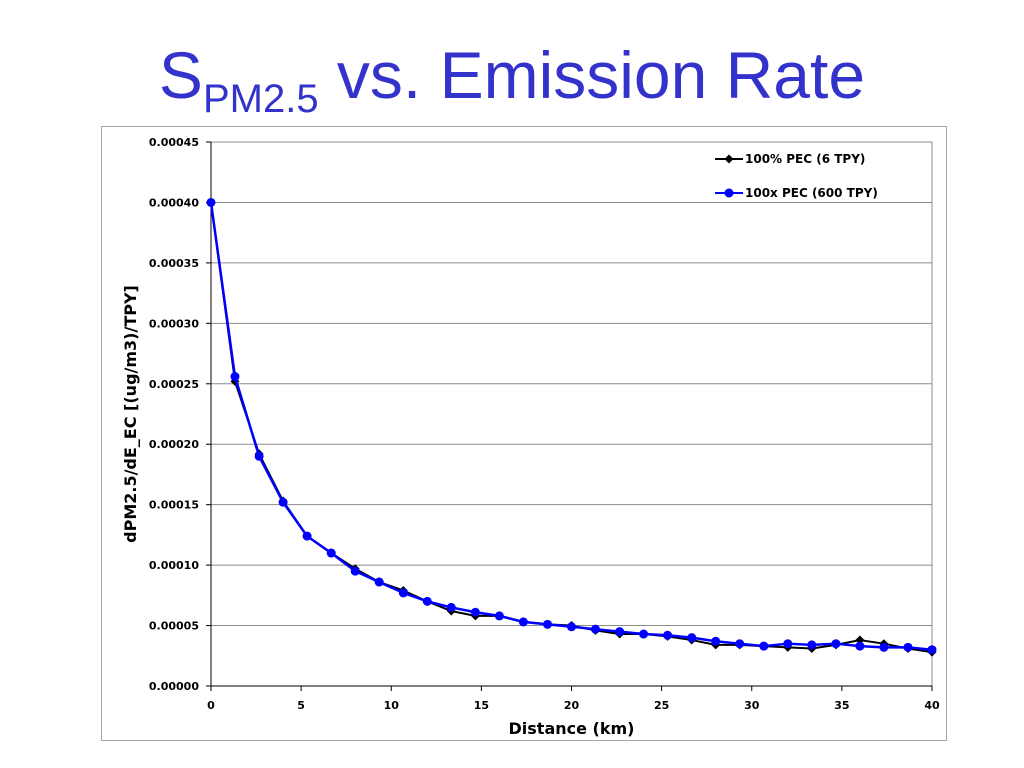 The width and height of the screenshot is (1024, 768). I want to click on y-tick-label: 0.00025, so click(174, 384).